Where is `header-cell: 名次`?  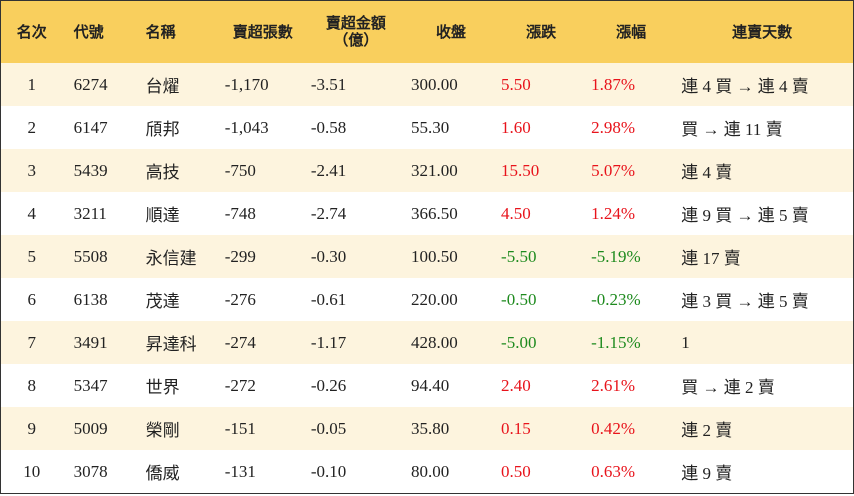 header-cell: 名次 is located at coordinates (31, 31).